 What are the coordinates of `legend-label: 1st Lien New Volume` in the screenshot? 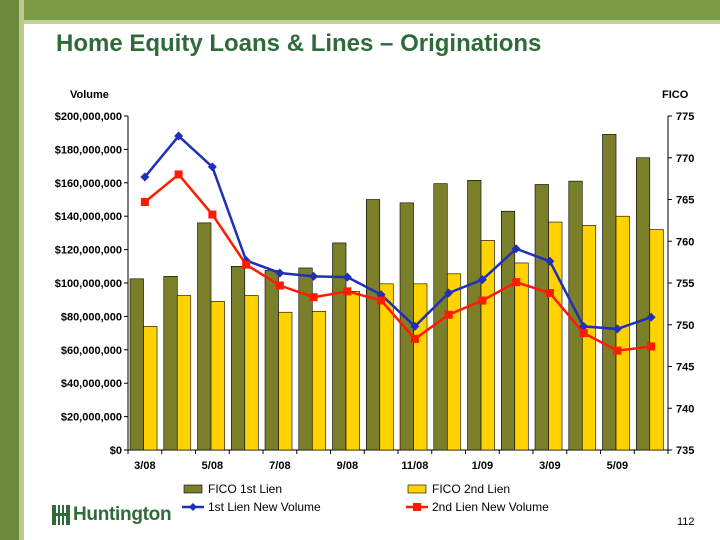 It's located at (264, 507).